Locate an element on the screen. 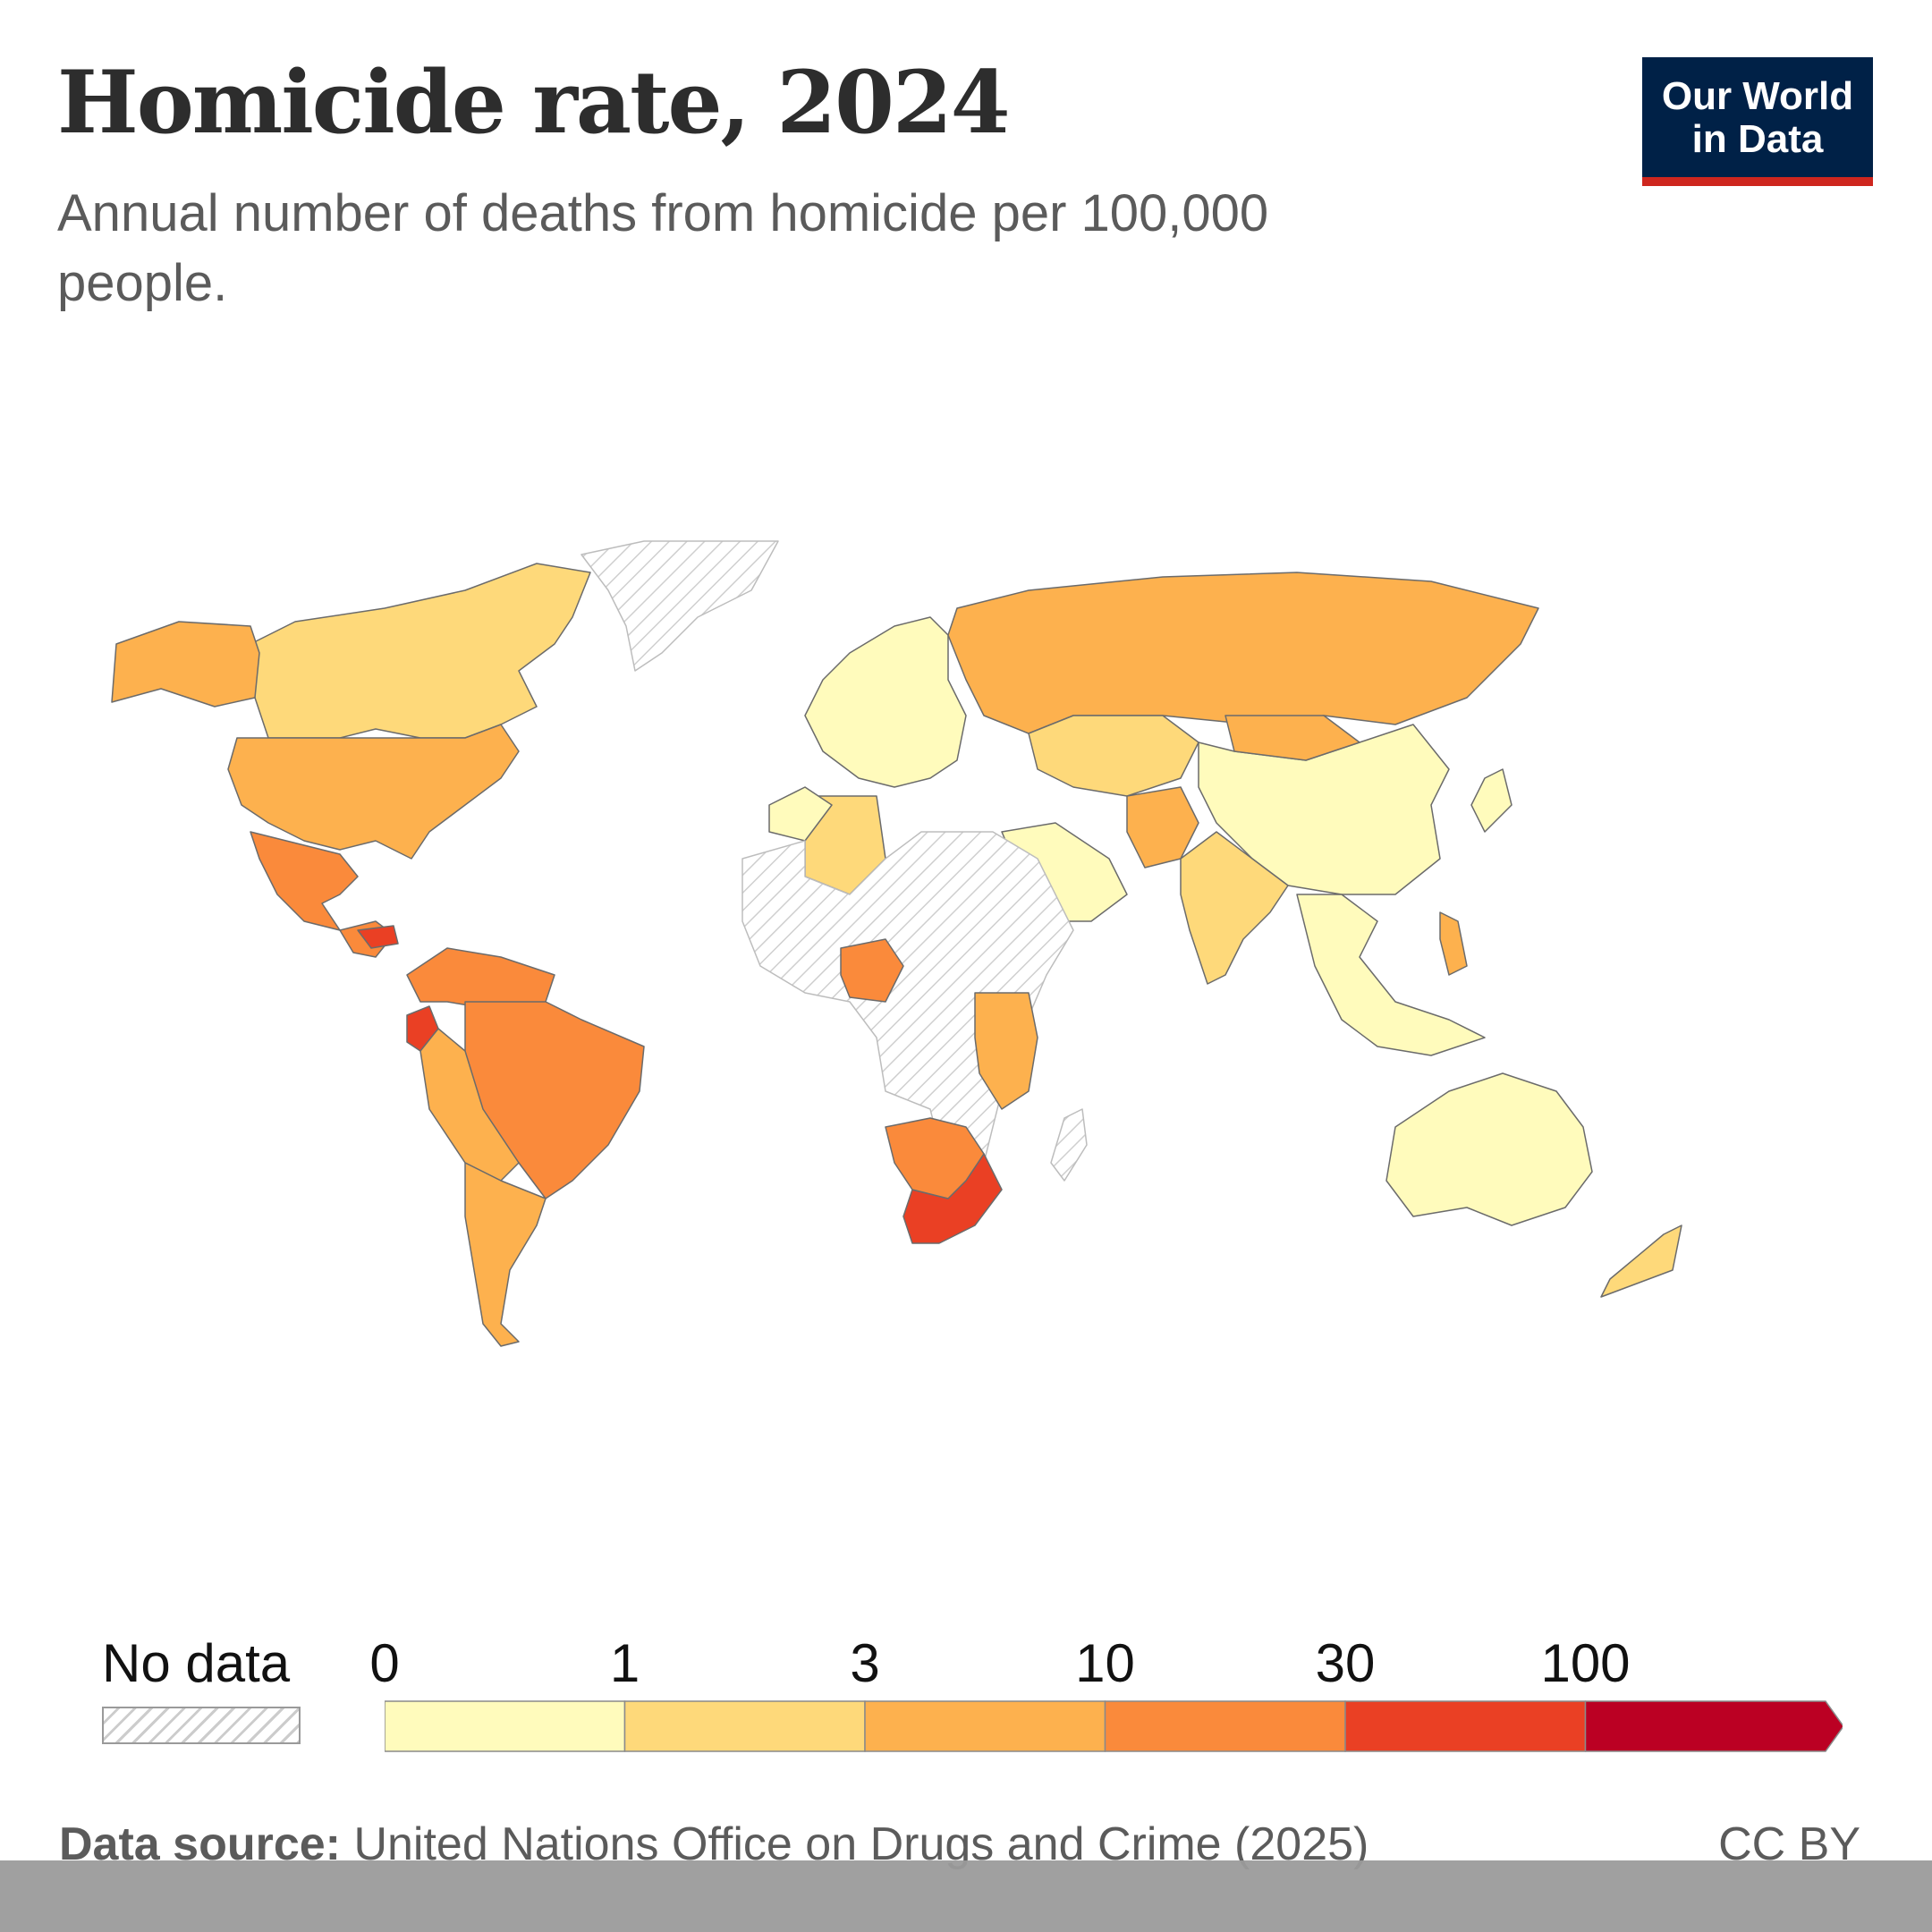 The width and height of the screenshot is (1932, 1932). region-east-africa is located at coordinates (1006, 1051).